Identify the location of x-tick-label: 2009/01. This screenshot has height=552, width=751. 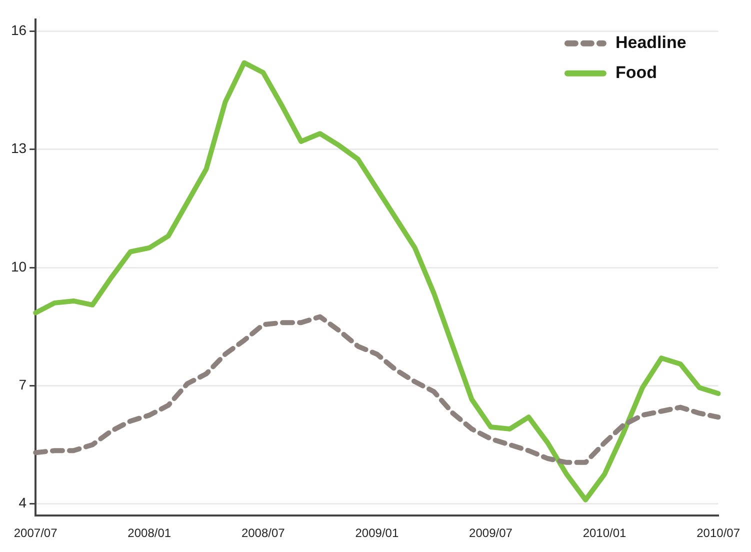
(377, 533).